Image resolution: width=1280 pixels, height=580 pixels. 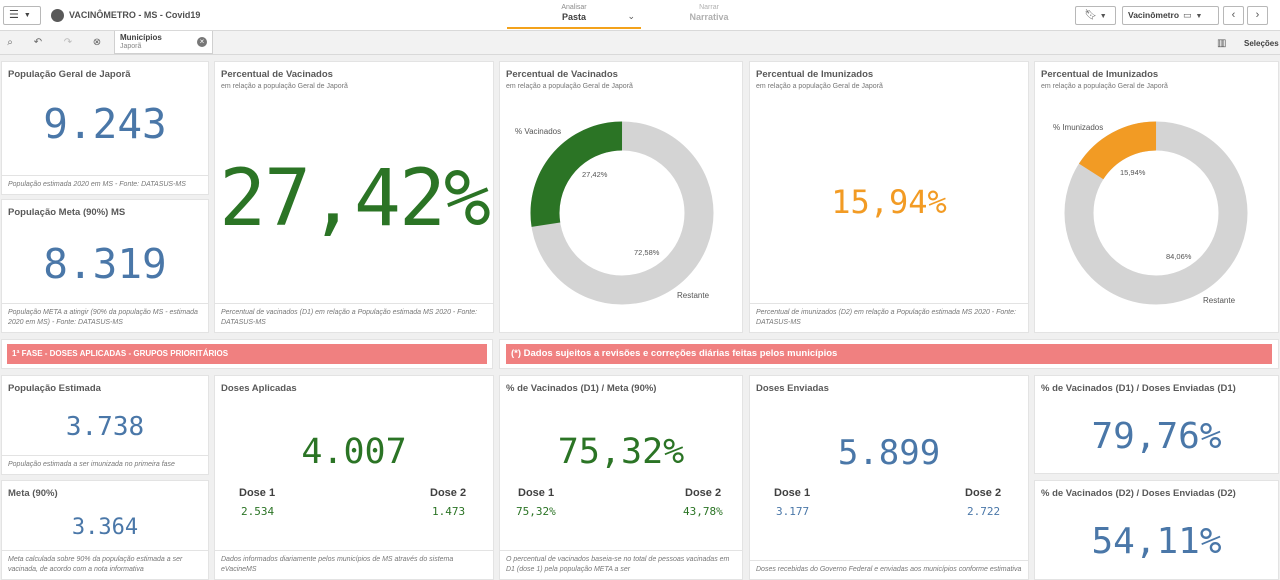 I want to click on main-menu-button: ☰ ▼, so click(x=22, y=15).